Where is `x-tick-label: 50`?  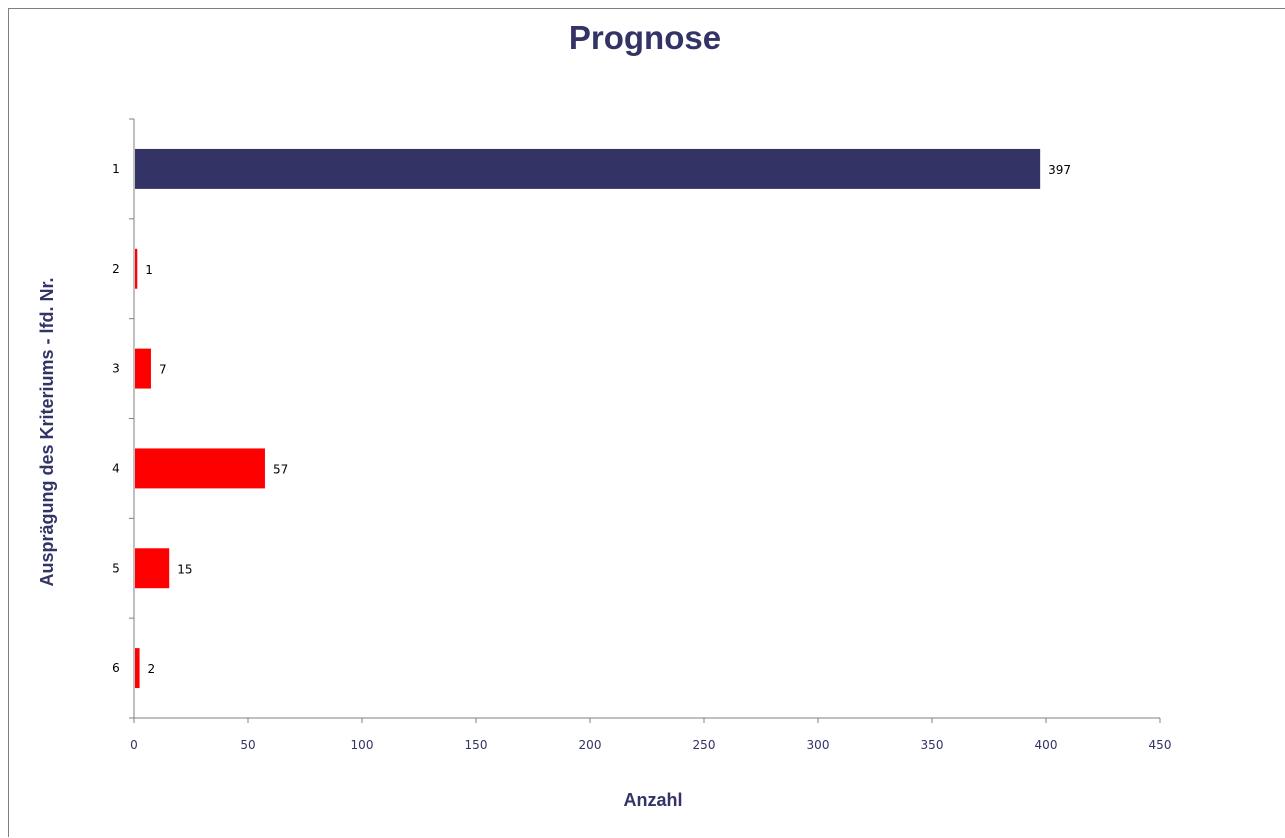 x-tick-label: 50 is located at coordinates (247, 745).